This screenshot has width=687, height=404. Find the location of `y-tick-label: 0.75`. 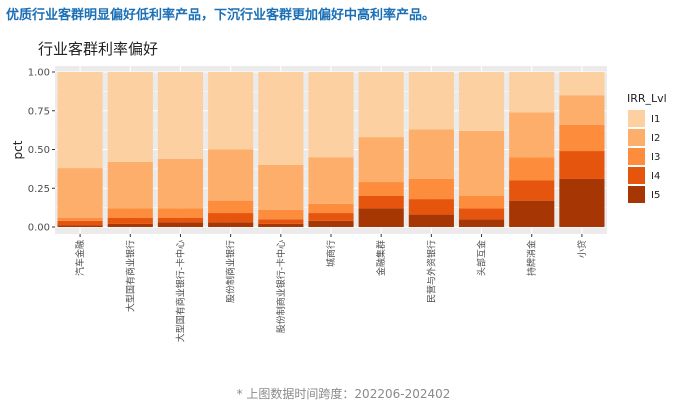

y-tick-label: 0.75 is located at coordinates (39, 111).